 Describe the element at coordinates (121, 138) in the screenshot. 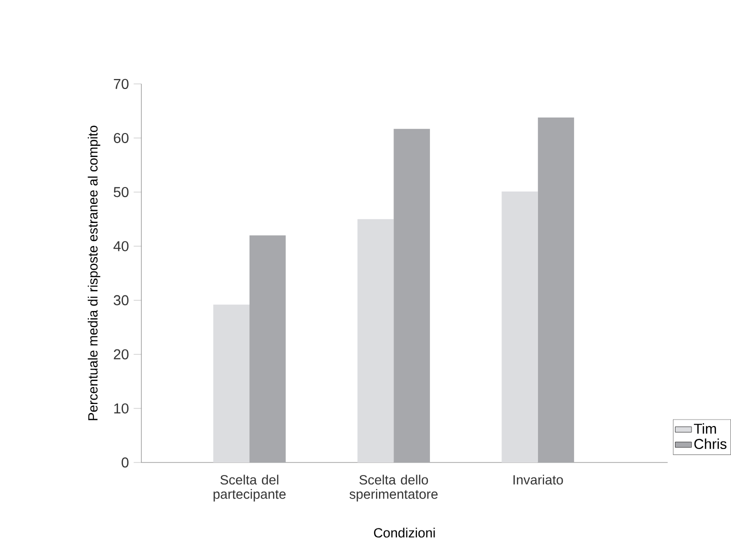

I see `y-tick-label: 60` at that location.